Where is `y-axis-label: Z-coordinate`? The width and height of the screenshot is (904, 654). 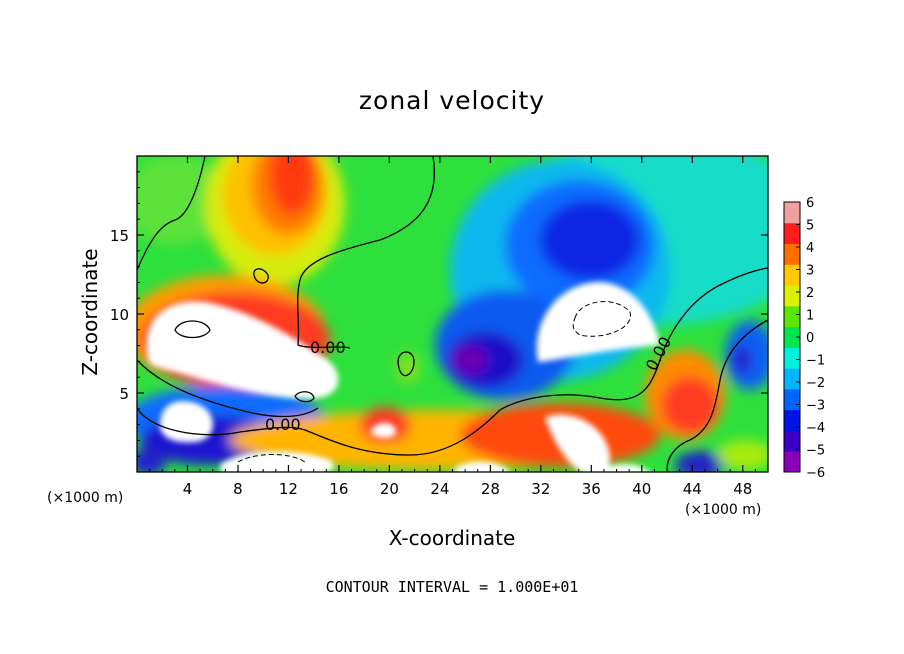
y-axis-label: Z-coordinate is located at coordinates (90, 312).